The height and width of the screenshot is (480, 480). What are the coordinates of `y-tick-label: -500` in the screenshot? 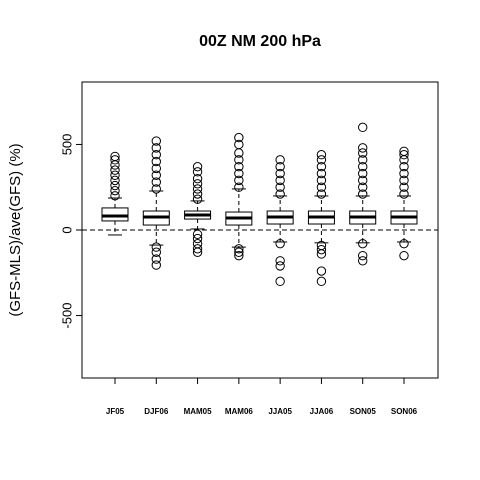 It's located at (66, 316).